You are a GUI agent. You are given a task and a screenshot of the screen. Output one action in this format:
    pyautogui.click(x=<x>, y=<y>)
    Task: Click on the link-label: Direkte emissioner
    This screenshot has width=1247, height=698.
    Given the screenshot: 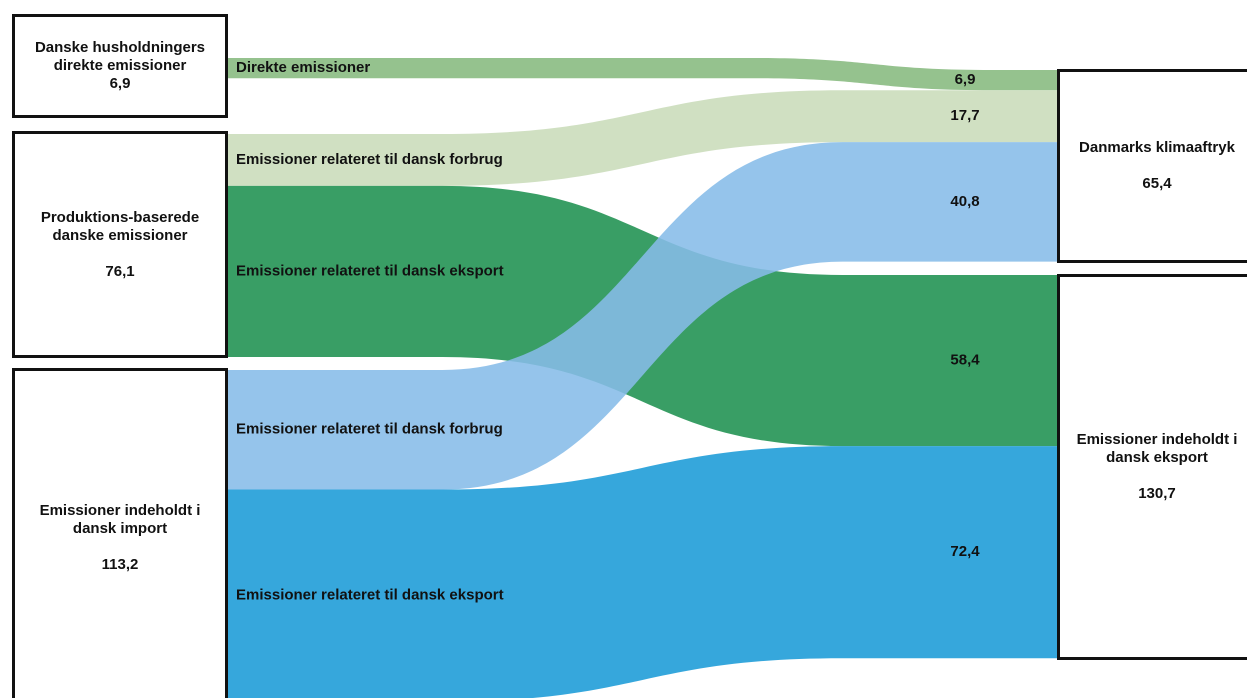 What is the action you would take?
    pyautogui.click(x=303, y=67)
    